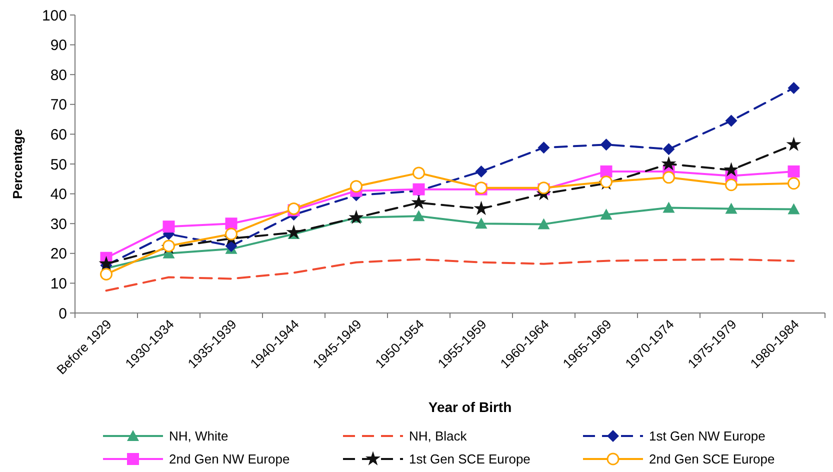 Image resolution: width=833 pixels, height=472 pixels. I want to click on legend-label: 2nd Gen NW Europe, so click(229, 459).